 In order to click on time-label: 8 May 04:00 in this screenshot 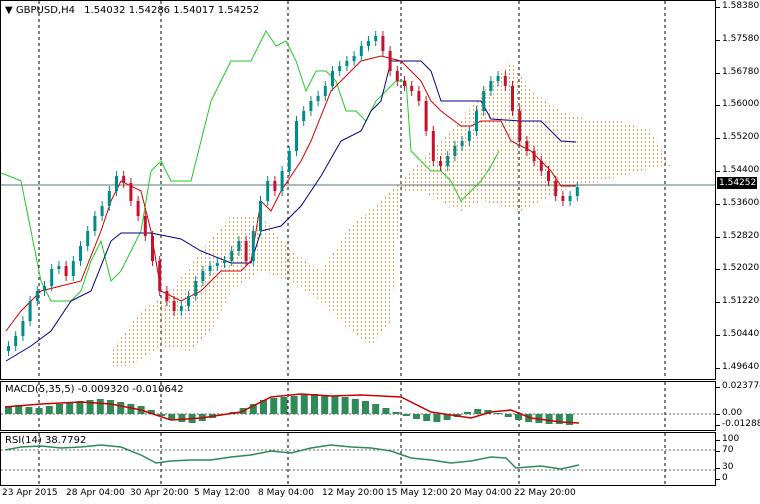, I will do `click(286, 493)`.